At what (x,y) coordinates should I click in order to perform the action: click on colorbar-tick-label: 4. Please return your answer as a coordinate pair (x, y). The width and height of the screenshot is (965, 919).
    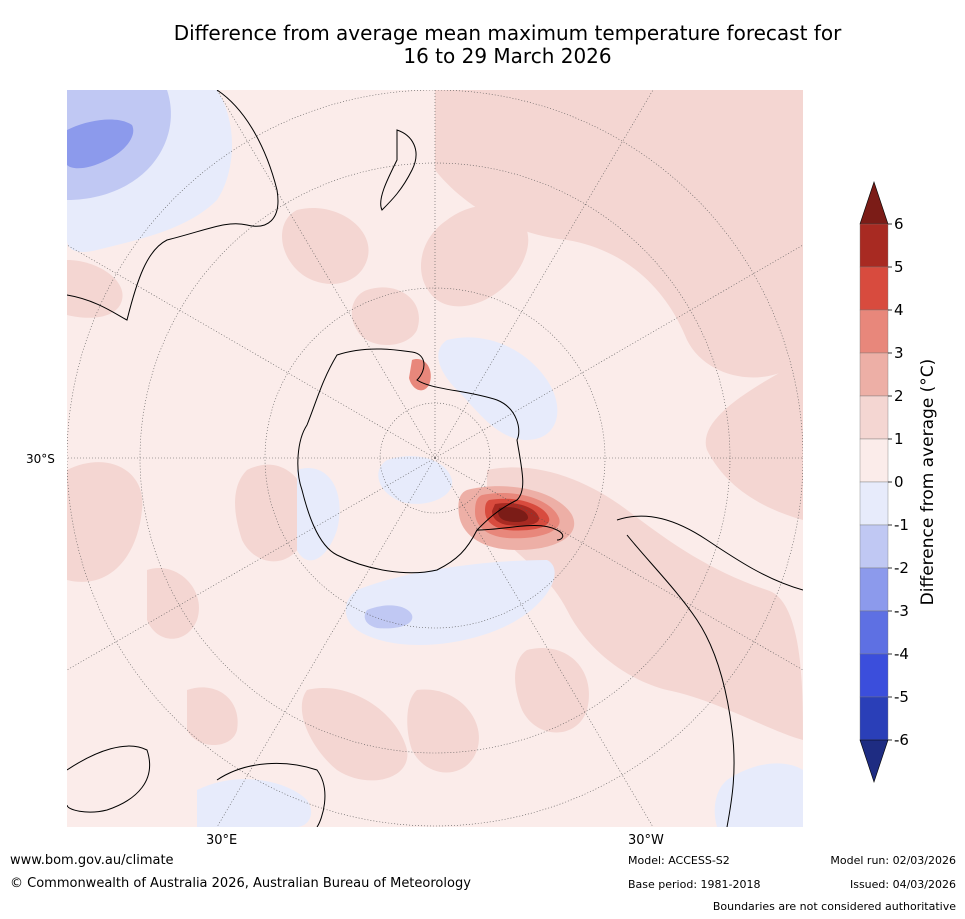
    Looking at the image, I should click on (899, 310).